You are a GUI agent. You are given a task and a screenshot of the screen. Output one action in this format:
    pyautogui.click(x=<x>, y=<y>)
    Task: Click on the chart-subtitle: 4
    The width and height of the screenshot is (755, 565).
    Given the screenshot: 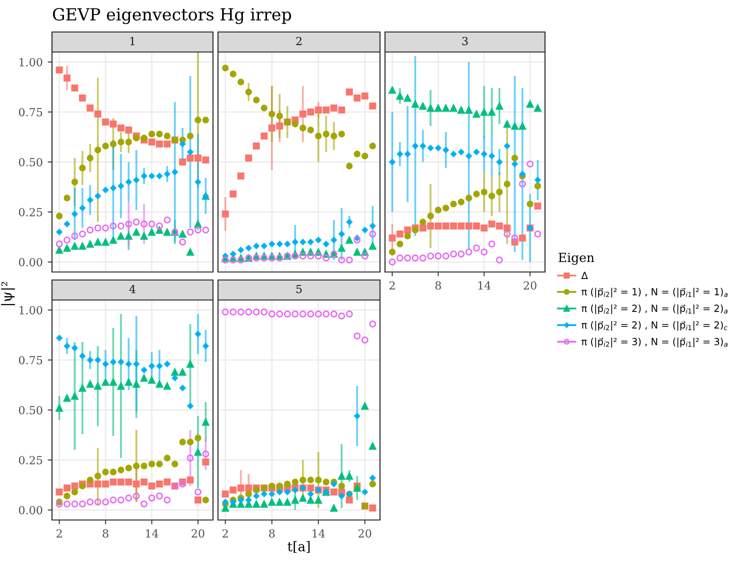 What is the action you would take?
    pyautogui.click(x=132, y=289)
    